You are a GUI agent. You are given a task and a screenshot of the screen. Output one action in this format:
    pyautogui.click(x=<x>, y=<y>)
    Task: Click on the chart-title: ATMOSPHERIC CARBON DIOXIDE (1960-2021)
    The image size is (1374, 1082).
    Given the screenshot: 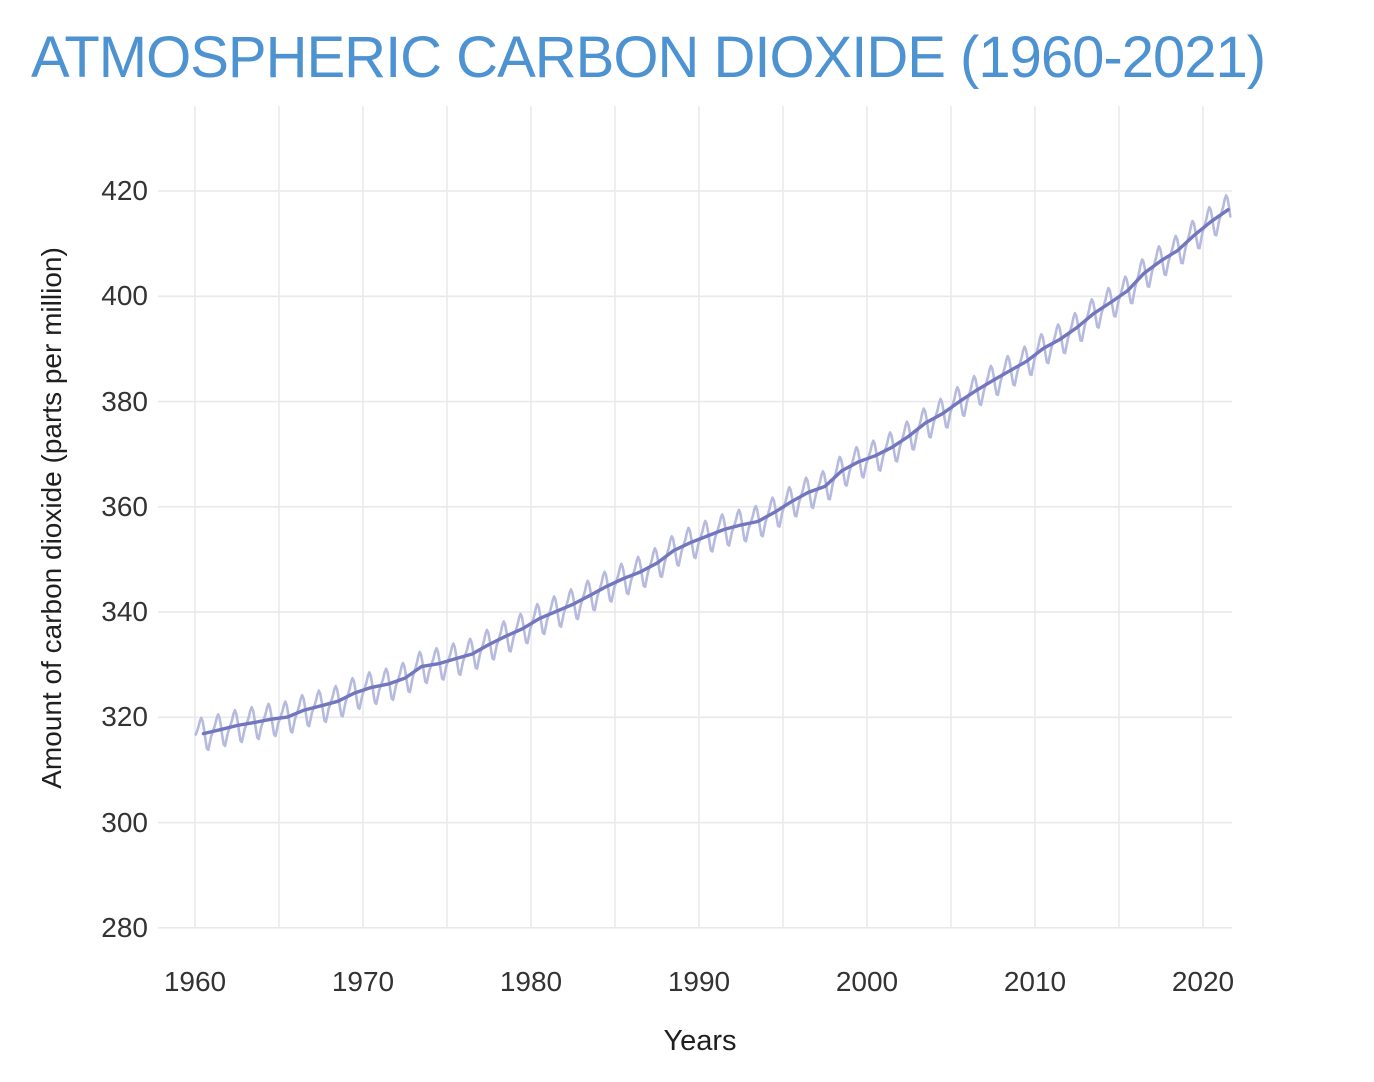 What is the action you would take?
    pyautogui.click(x=648, y=57)
    